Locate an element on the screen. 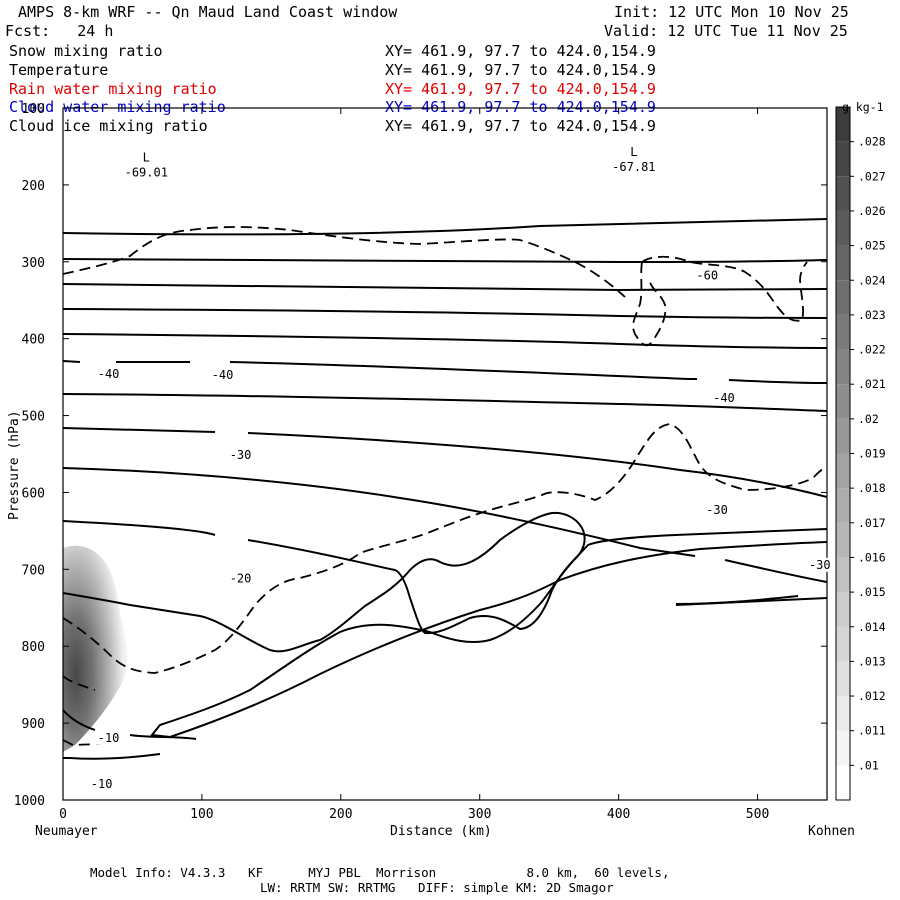 This screenshot has width=900, height=900. colorbar-label: .021 is located at coordinates (872, 384).